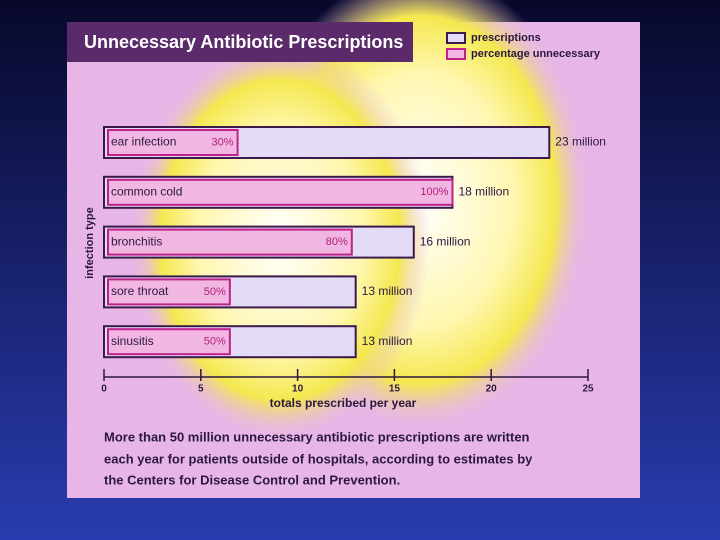 The height and width of the screenshot is (540, 720). I want to click on data-label: 23 million, so click(580, 142).